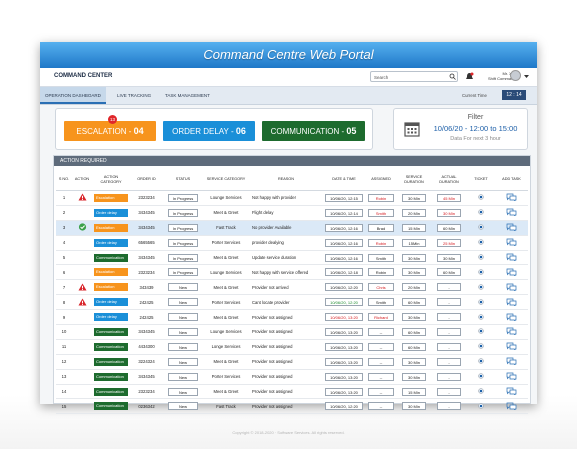 This screenshot has height=449, width=577. I want to click on dropdown-caret, so click(526, 77).